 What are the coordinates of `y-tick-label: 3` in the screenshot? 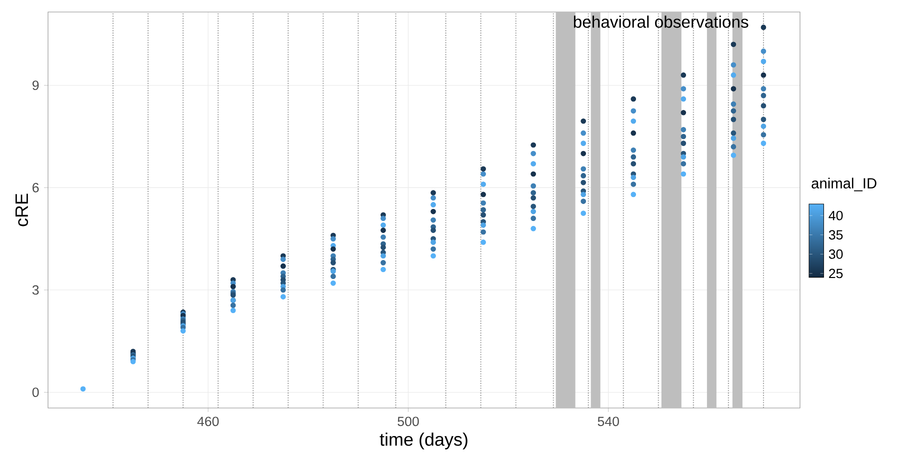 It's located at (35, 290).